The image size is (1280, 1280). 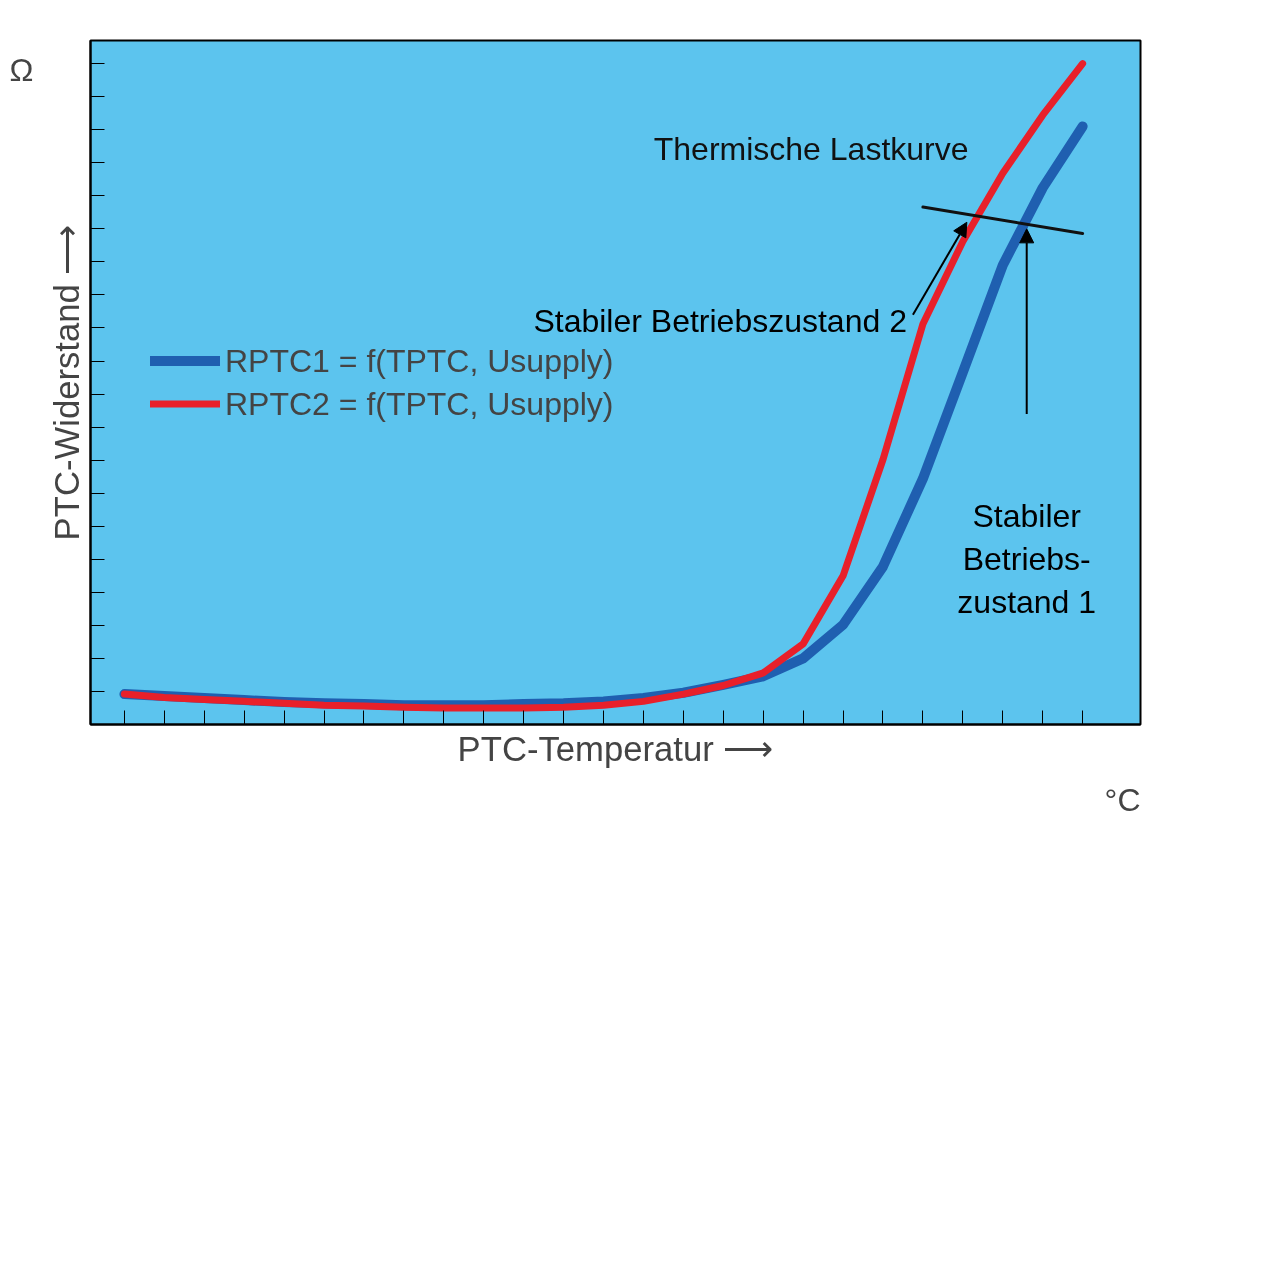 What do you see at coordinates (1122, 799) in the screenshot?
I see `text: °C` at bounding box center [1122, 799].